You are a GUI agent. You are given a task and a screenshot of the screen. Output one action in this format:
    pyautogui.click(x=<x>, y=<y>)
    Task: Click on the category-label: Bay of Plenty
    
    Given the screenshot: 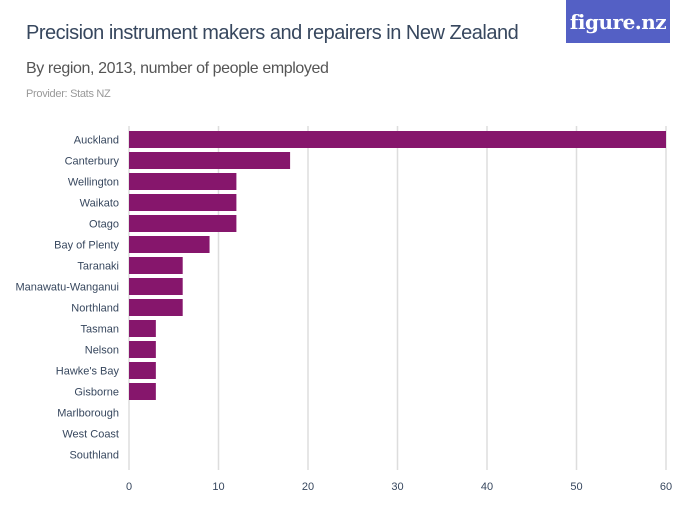 What is the action you would take?
    pyautogui.click(x=86, y=246)
    